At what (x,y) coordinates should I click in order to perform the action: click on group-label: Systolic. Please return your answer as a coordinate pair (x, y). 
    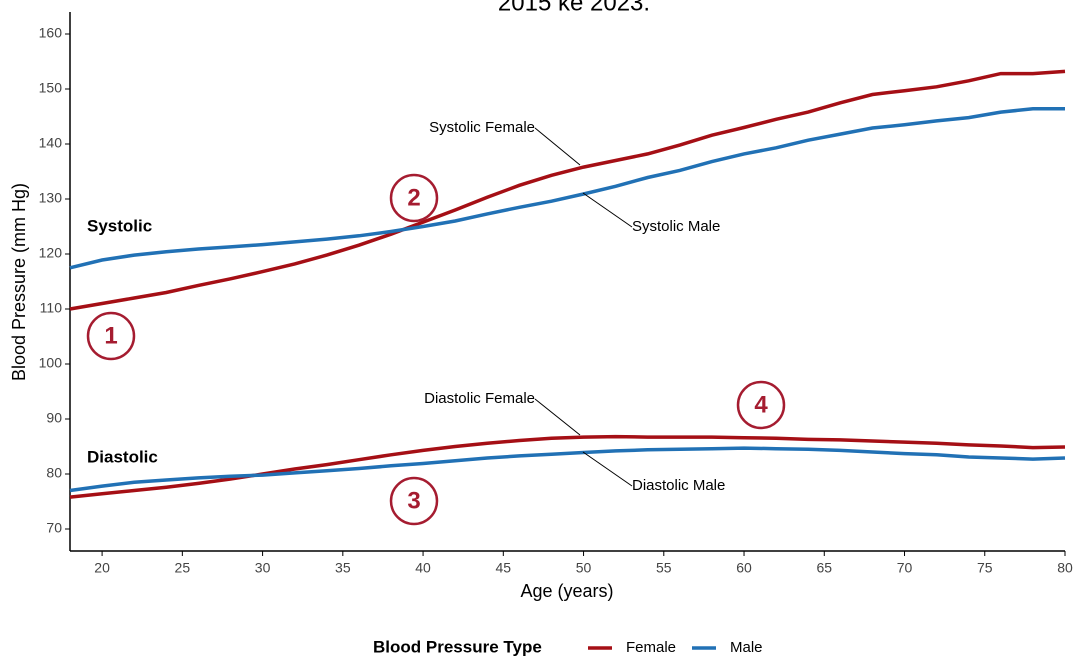
    Looking at the image, I should click on (119, 225).